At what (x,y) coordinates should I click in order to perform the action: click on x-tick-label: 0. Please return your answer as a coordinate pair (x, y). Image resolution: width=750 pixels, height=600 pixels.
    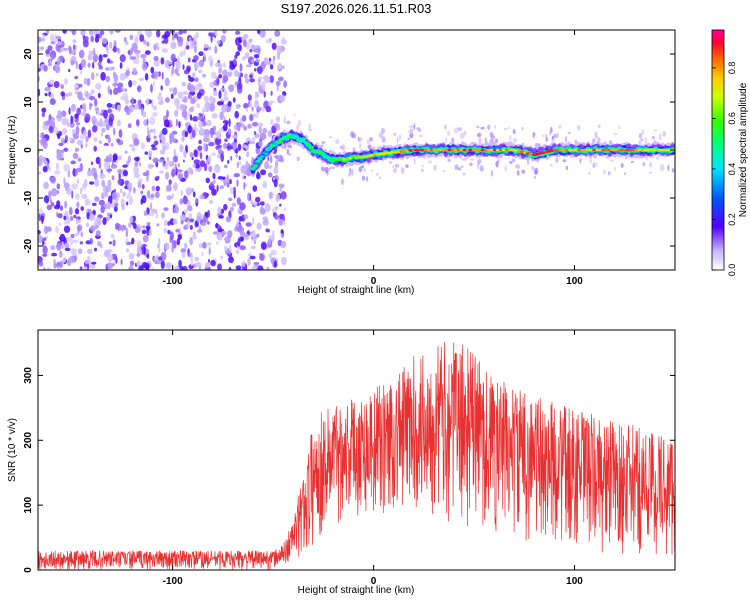
    Looking at the image, I should click on (374, 281).